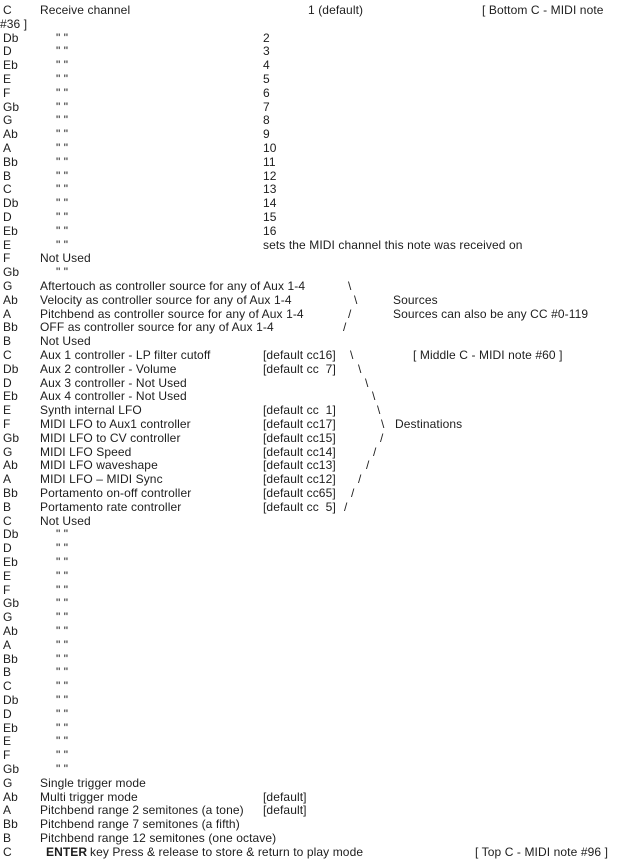  What do you see at coordinates (270, 175) in the screenshot?
I see `row-text: 12` at bounding box center [270, 175].